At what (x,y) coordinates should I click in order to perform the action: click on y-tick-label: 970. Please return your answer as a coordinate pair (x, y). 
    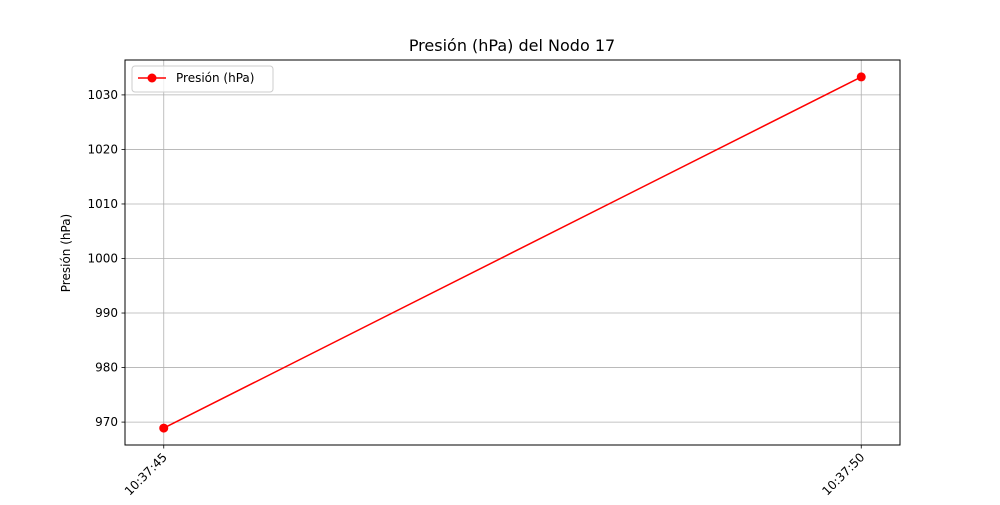
    Looking at the image, I should click on (106, 422).